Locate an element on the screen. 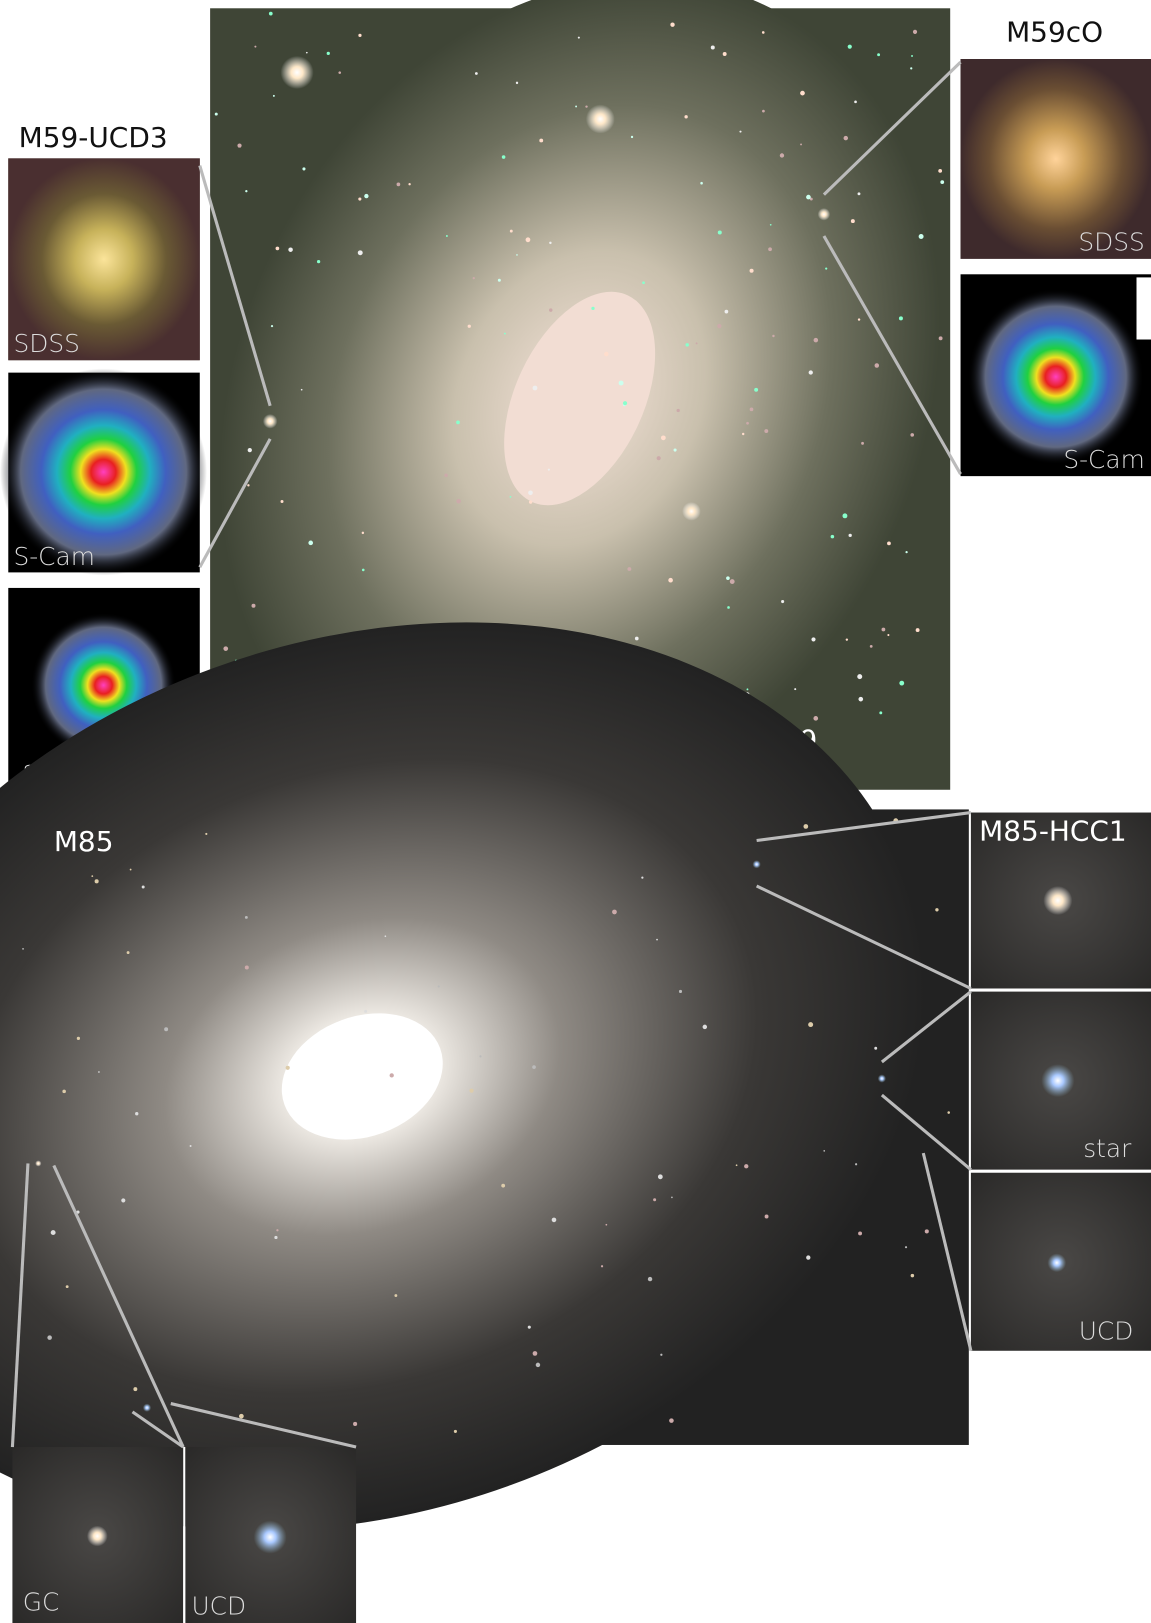 Image resolution: width=1151 pixels, height=1623 pixels. ucd3-title: M59-UCD3 is located at coordinates (93, 137).